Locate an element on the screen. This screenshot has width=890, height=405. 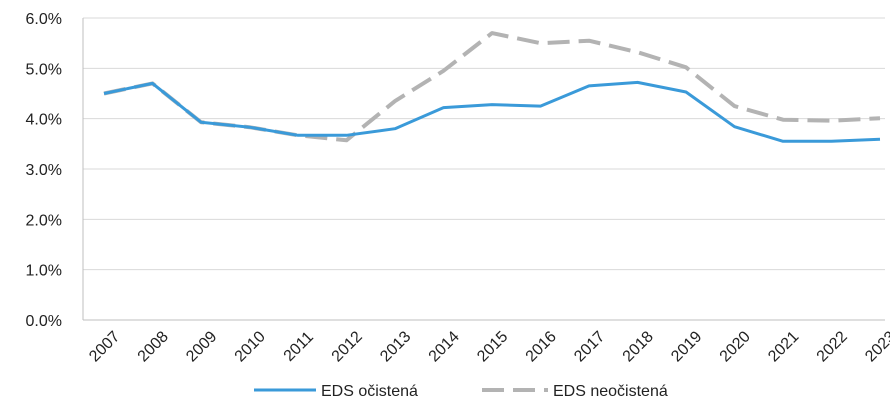
x-tick-label: 2008 is located at coordinates (153, 346).